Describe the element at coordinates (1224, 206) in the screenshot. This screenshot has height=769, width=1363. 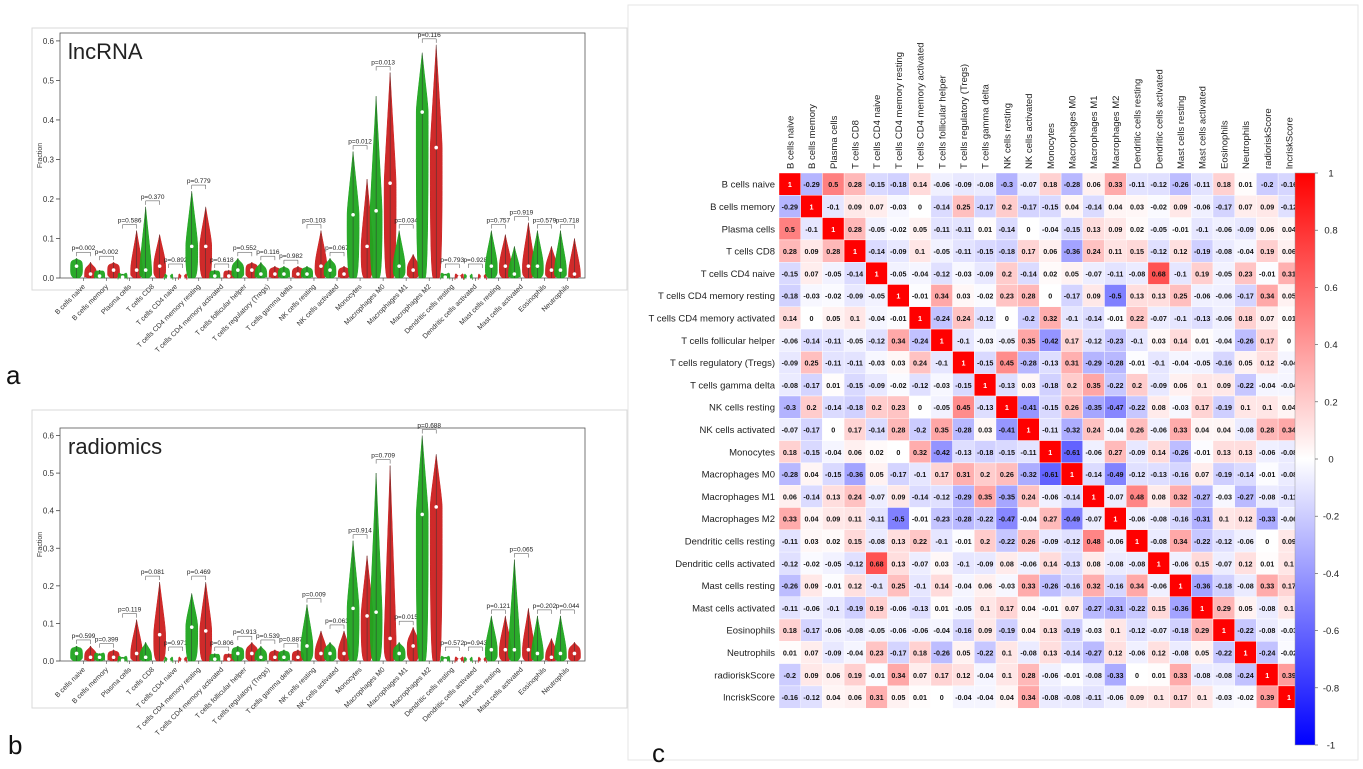
I see `heatmap-value: -0.17` at that location.